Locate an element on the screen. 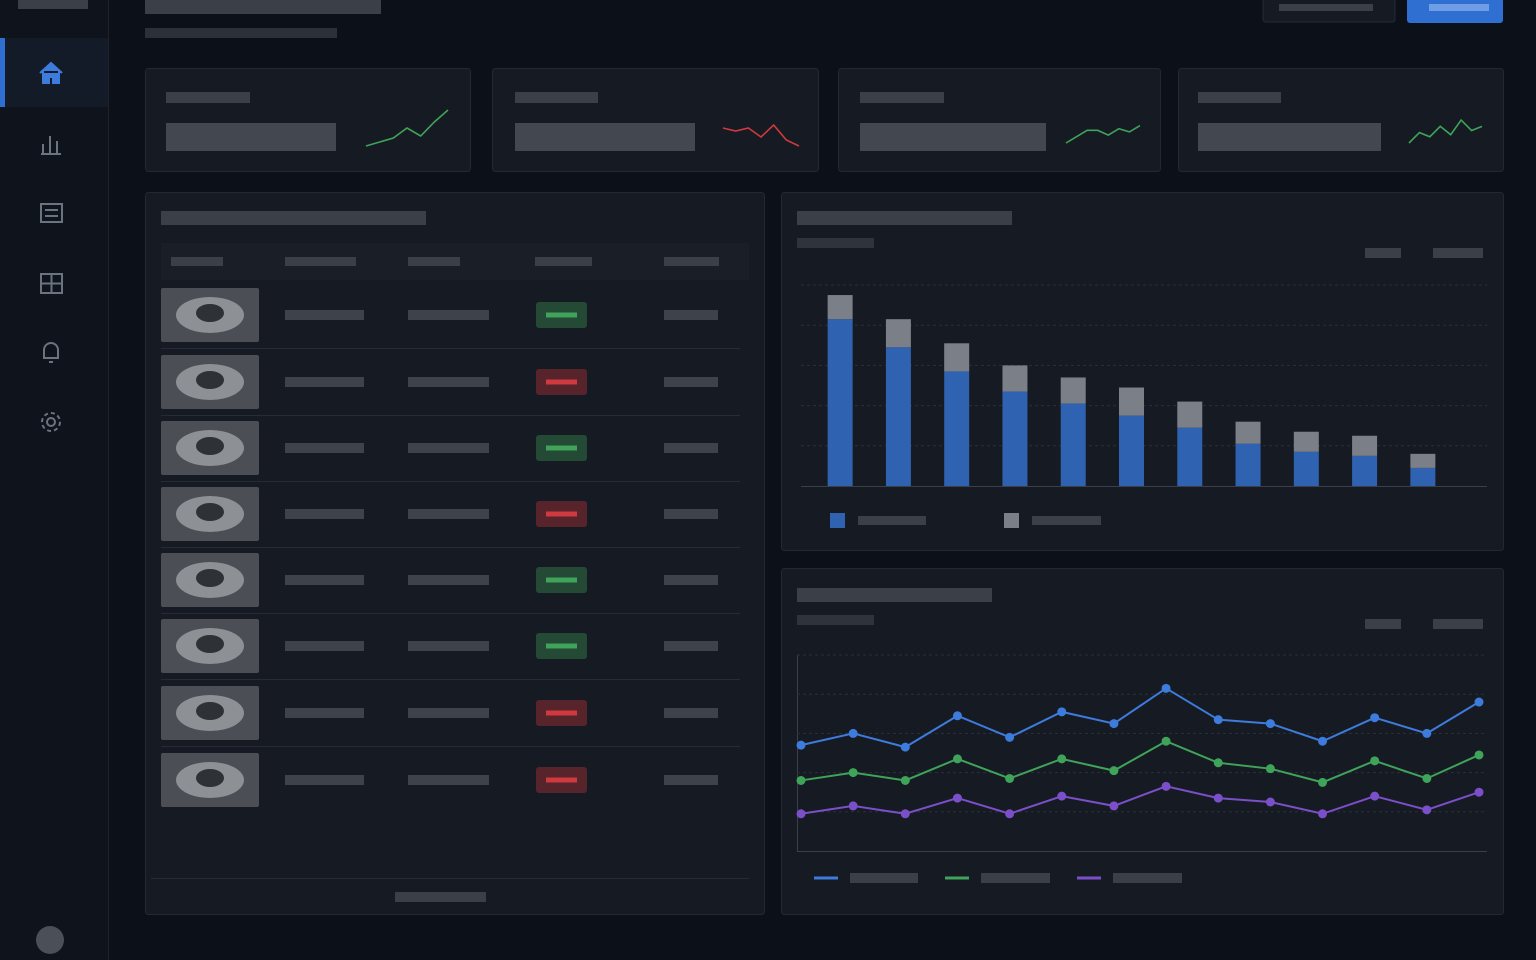  kpi-cards is located at coordinates (824, 120).